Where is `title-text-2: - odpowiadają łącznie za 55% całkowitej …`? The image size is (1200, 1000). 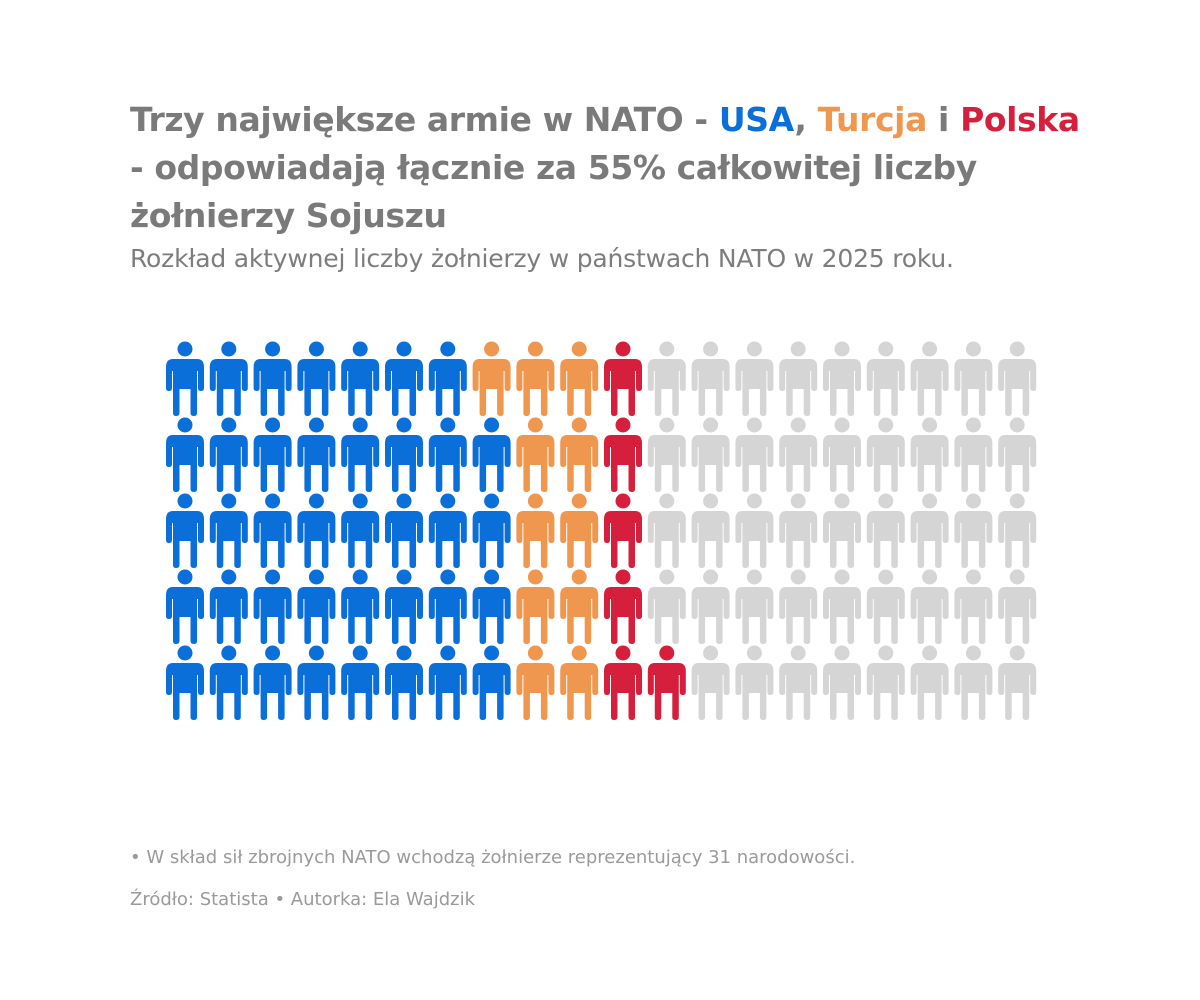
title-text-2: - odpowiadają łącznie za 55% całkowitej … is located at coordinates (553, 191).